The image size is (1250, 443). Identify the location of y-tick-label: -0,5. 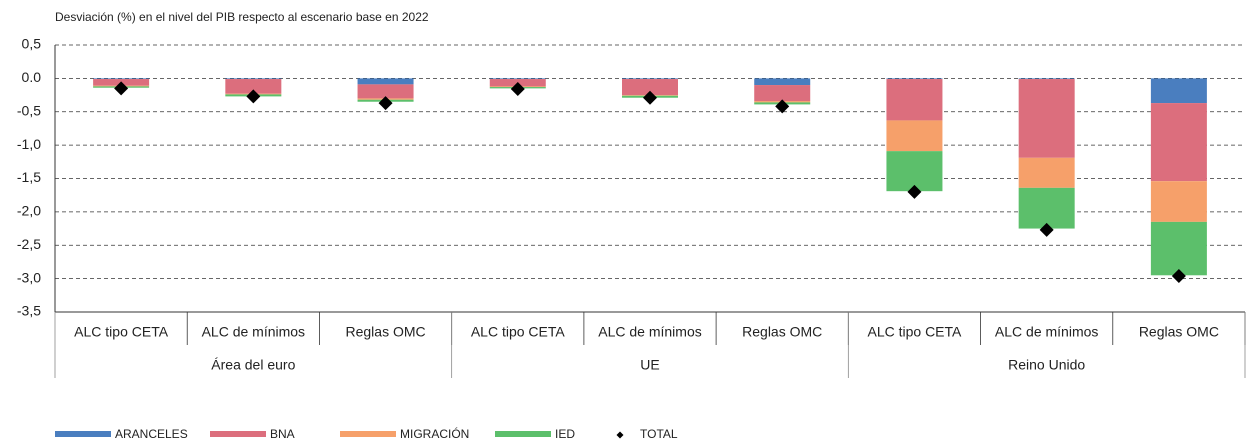
(29, 110).